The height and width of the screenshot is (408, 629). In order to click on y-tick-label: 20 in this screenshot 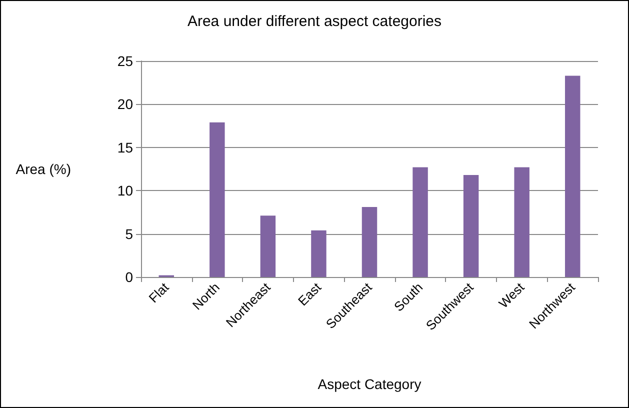, I will do `click(125, 104)`.